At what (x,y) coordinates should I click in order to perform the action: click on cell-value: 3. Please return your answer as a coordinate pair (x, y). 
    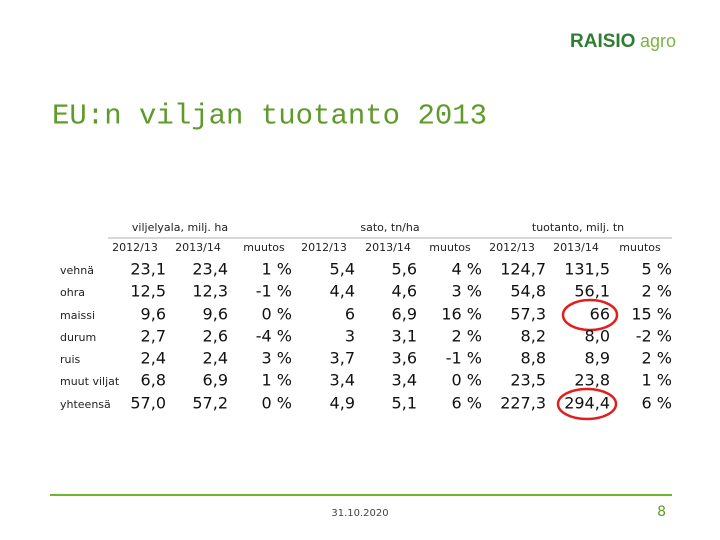
    Looking at the image, I should click on (350, 336).